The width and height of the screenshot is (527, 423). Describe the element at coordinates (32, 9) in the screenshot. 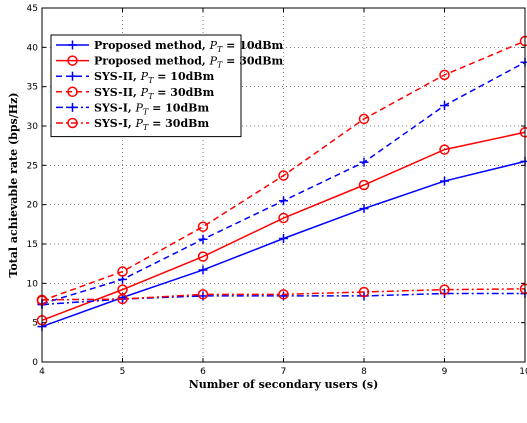

I see `y-tick-label: 45` at that location.